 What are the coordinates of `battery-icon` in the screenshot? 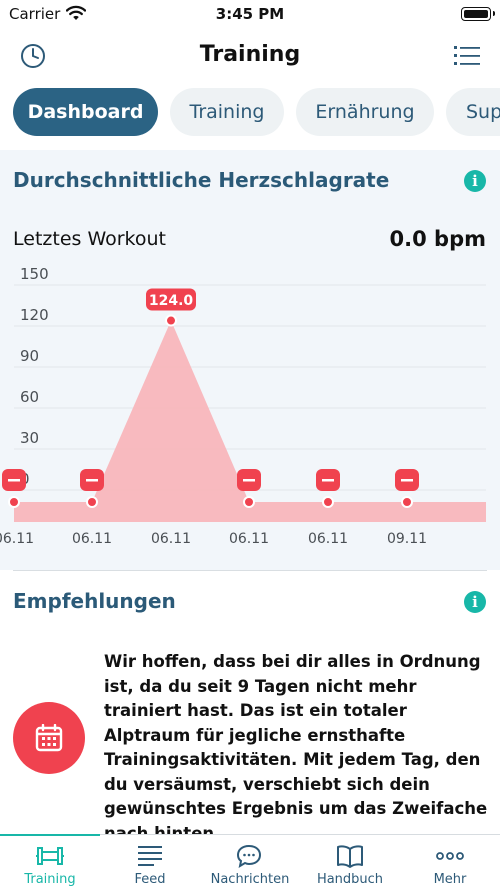 It's located at (478, 14).